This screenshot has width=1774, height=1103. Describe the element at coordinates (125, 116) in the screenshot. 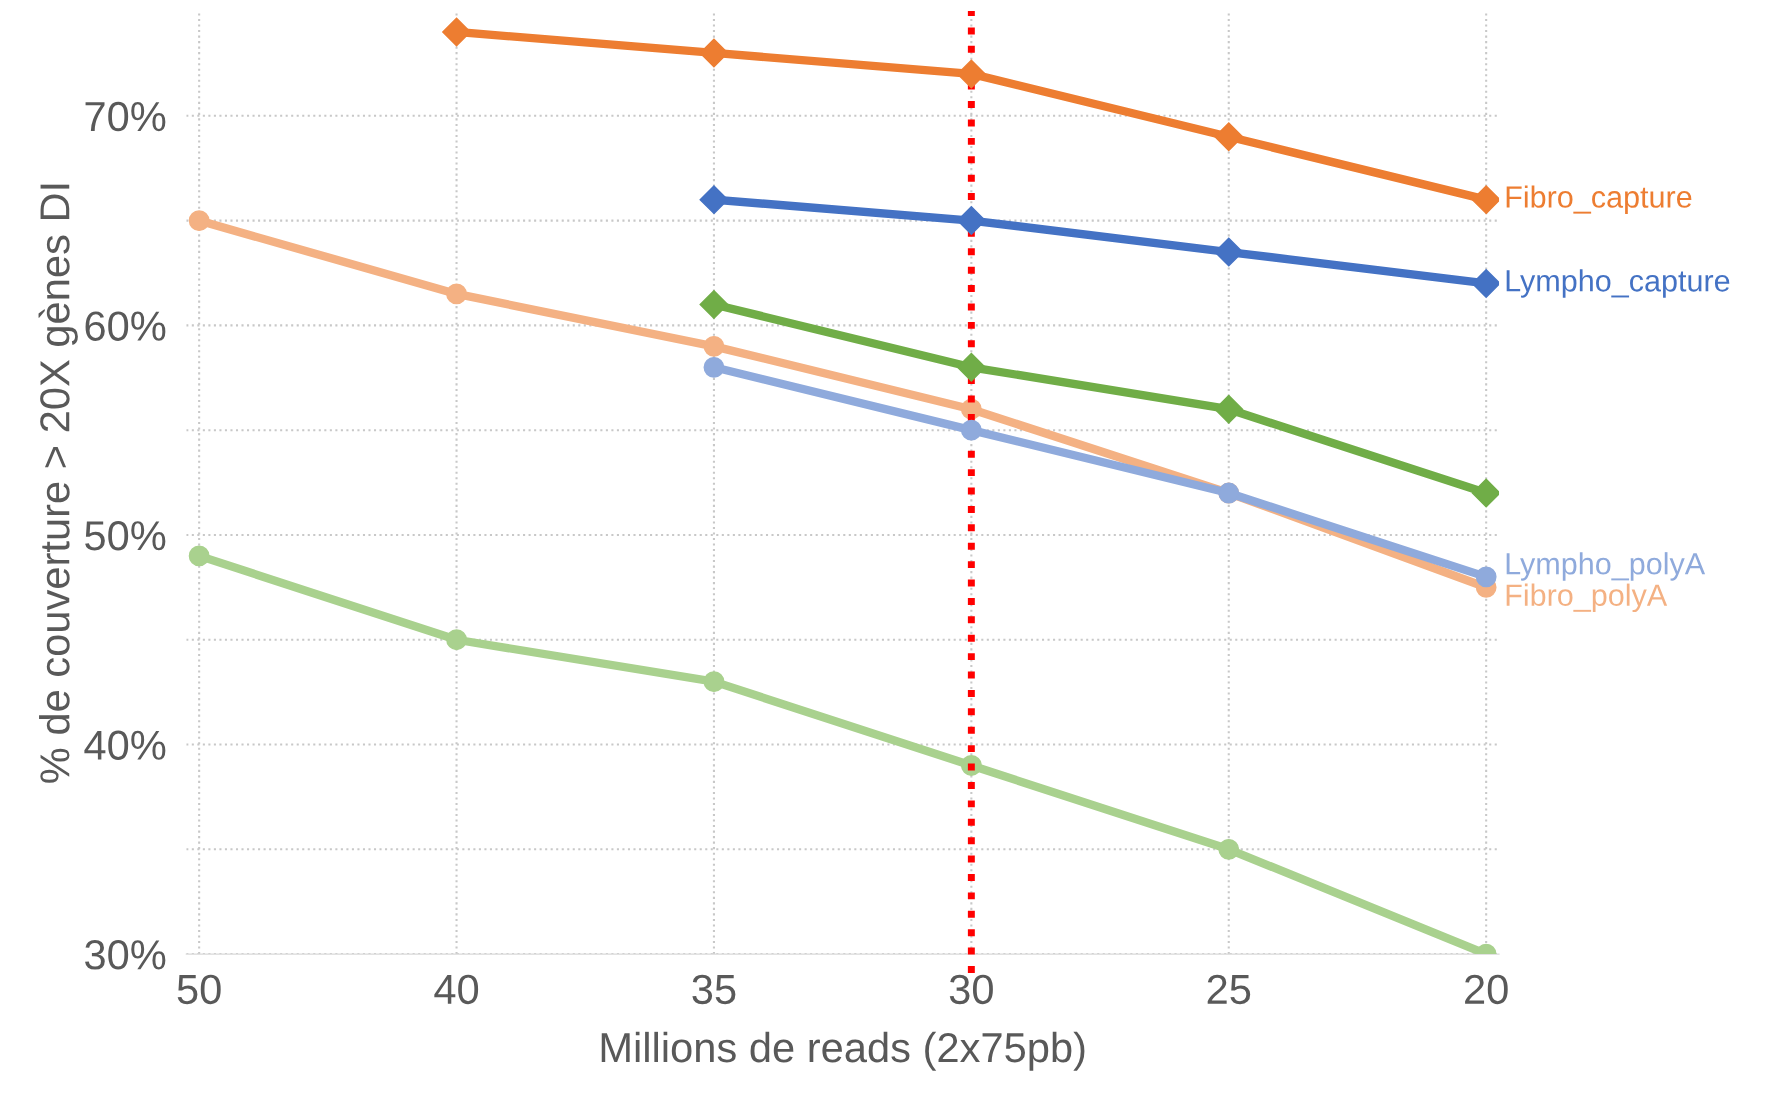

I see `y-tick-label: 70%` at that location.